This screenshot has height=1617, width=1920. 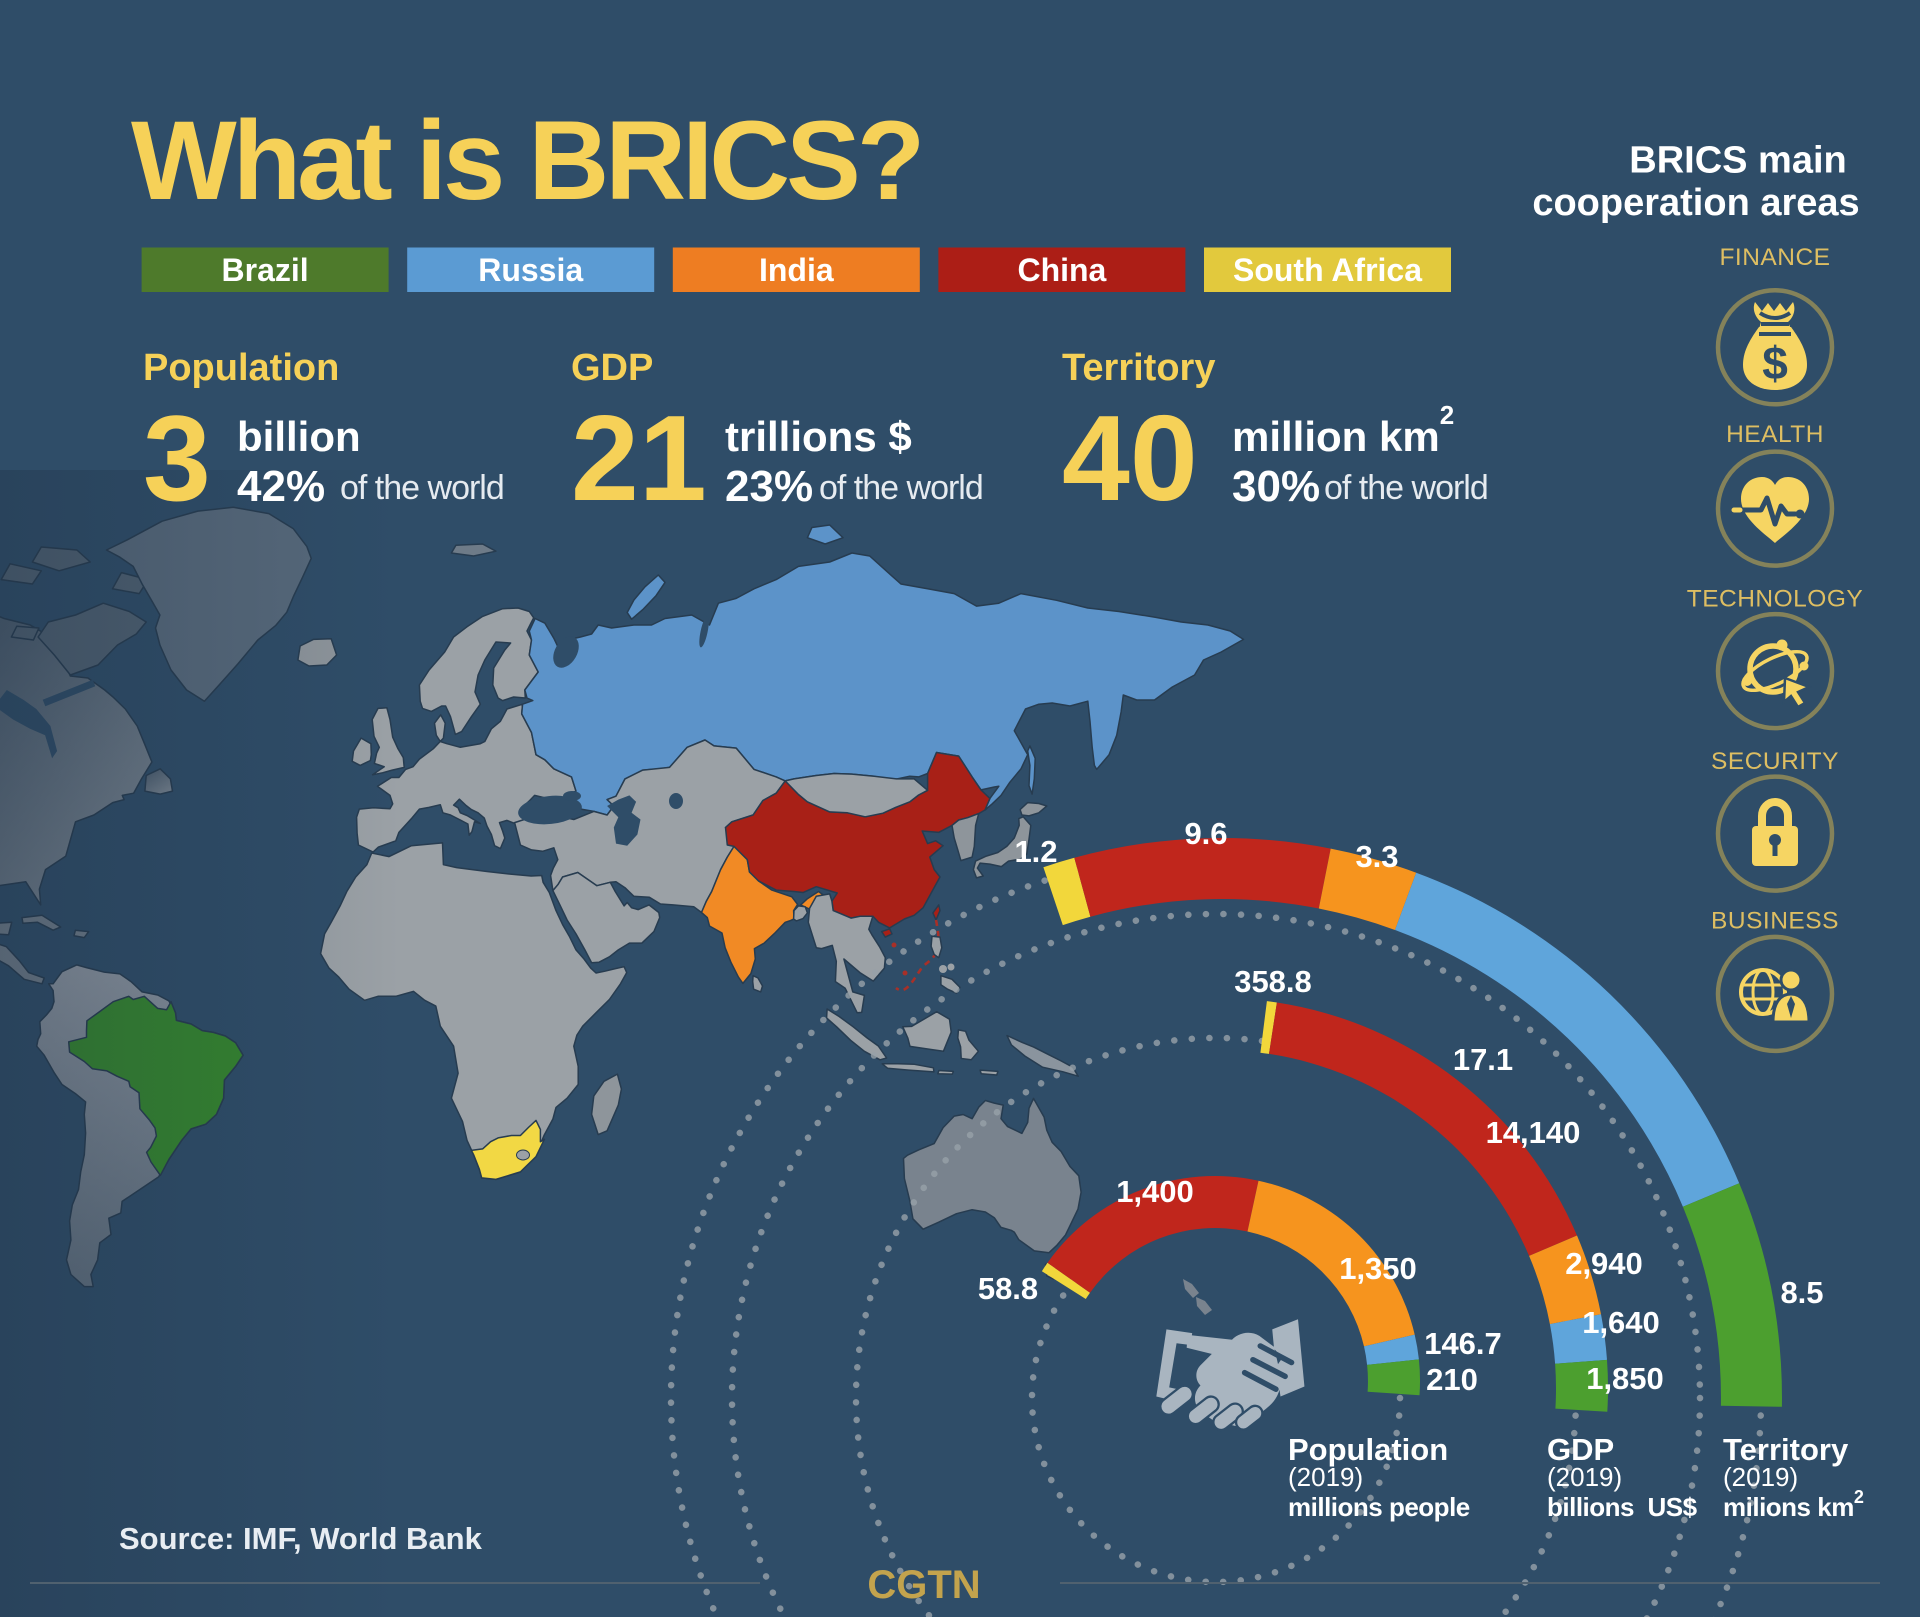 What do you see at coordinates (530, 270) in the screenshot?
I see `svg-text: Russia` at bounding box center [530, 270].